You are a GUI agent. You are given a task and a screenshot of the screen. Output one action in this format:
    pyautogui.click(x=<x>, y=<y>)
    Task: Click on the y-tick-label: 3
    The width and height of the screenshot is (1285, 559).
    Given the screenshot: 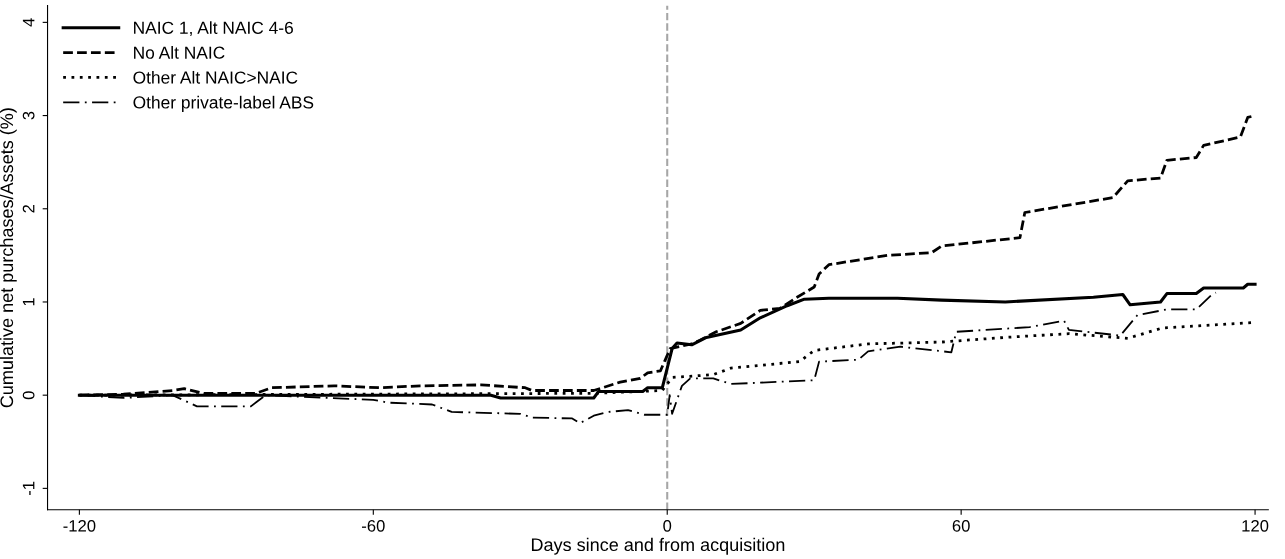 What is the action you would take?
    pyautogui.click(x=28, y=115)
    